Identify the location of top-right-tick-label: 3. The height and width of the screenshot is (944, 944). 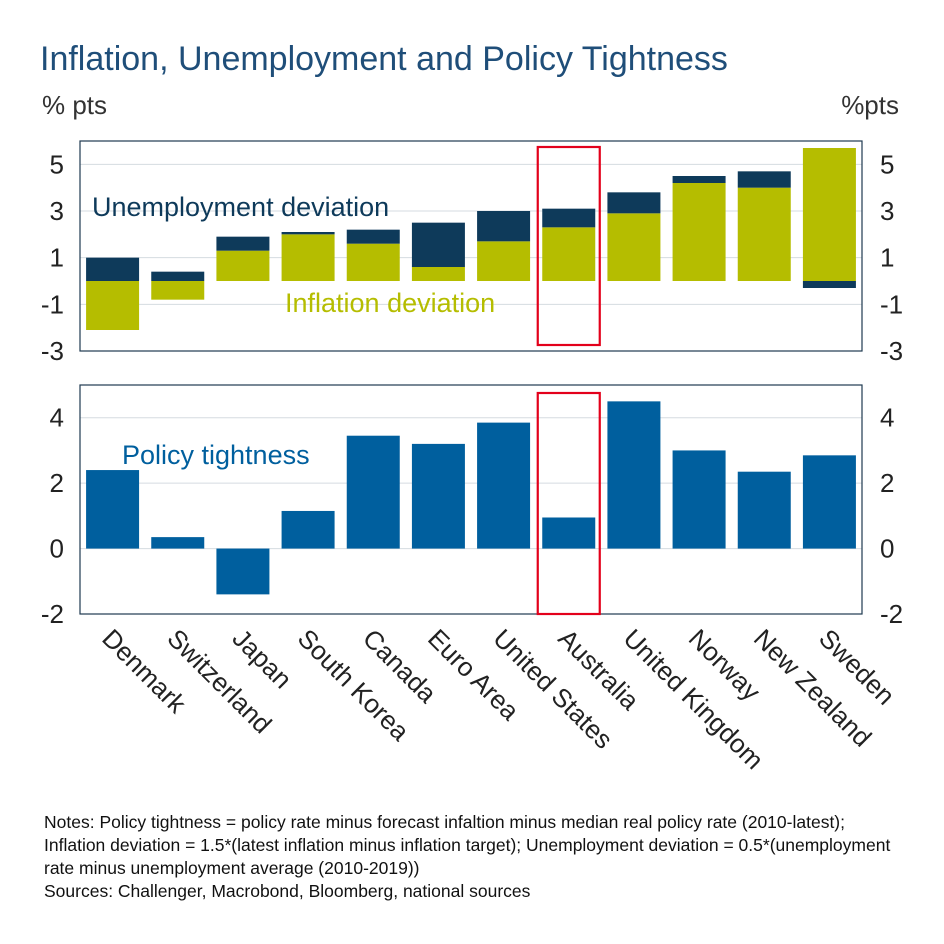
(887, 211).